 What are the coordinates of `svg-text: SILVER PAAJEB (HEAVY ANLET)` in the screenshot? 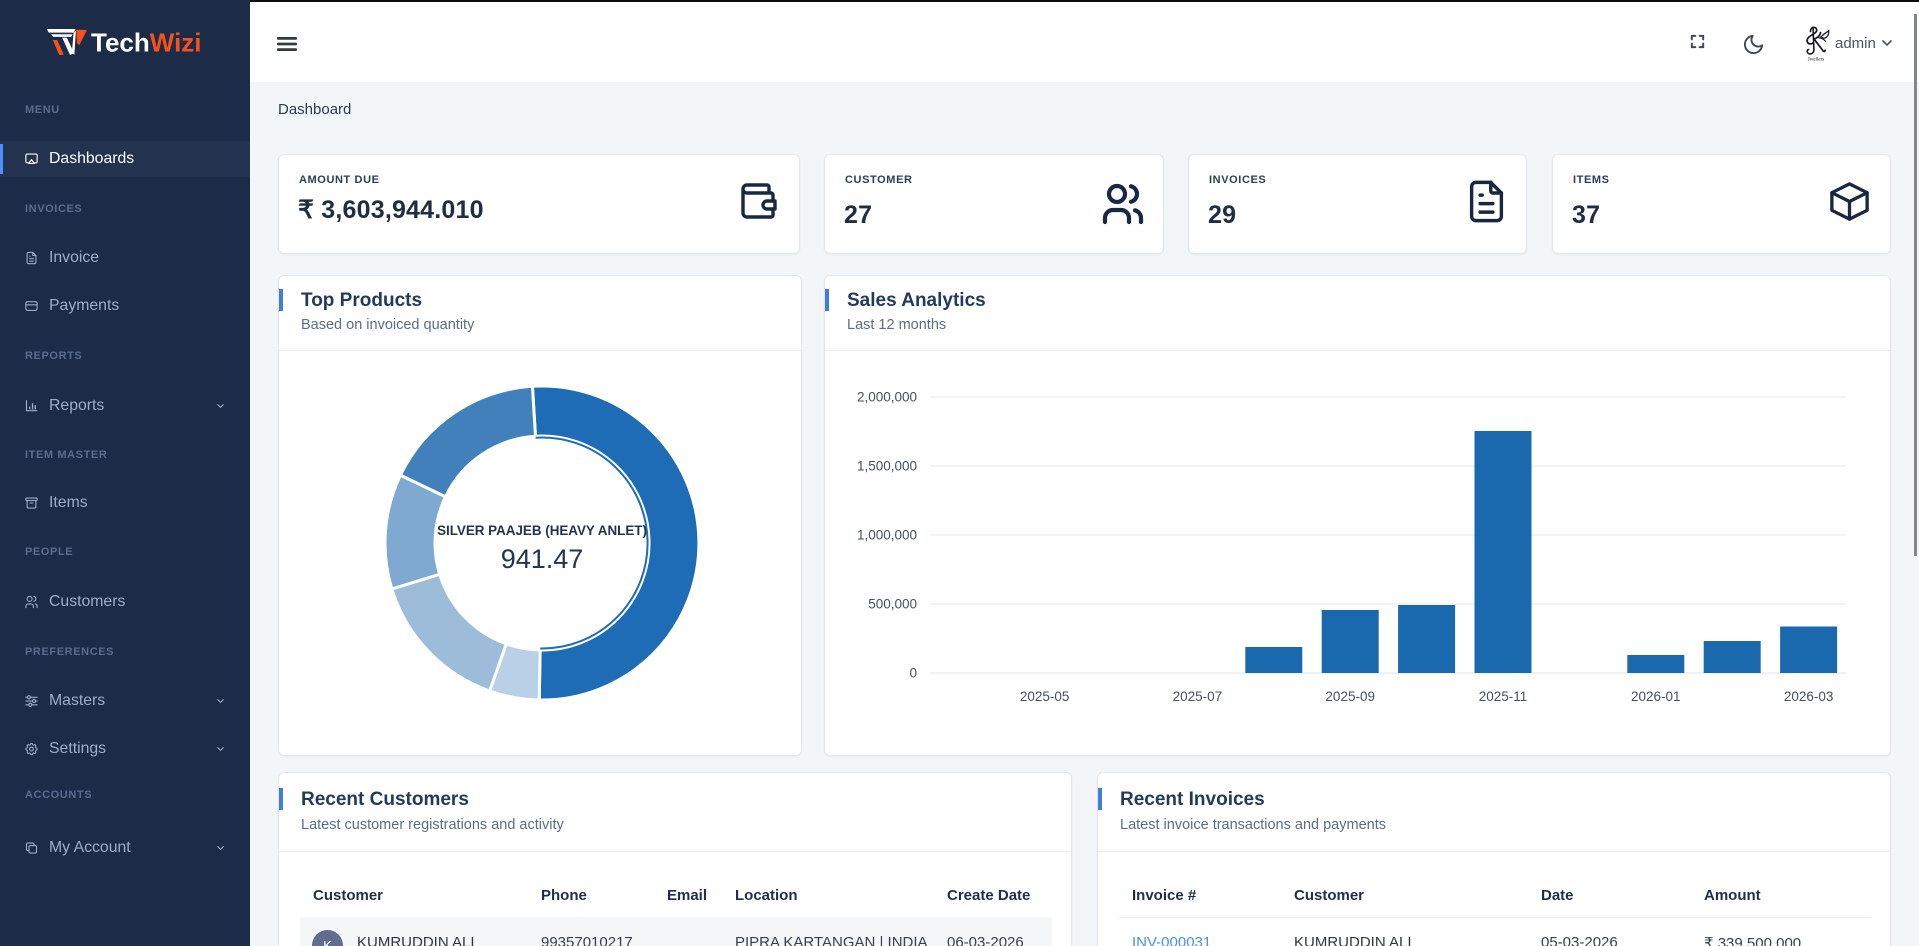 It's located at (542, 530).